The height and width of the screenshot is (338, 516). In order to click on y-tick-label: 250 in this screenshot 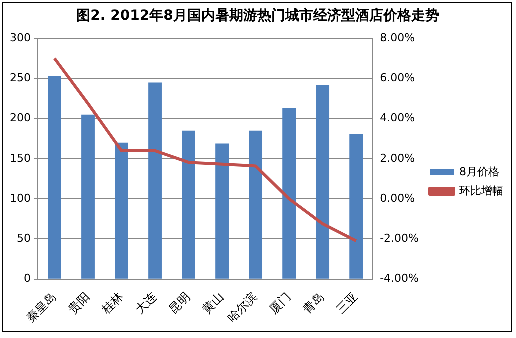, I will do `click(20, 78)`.